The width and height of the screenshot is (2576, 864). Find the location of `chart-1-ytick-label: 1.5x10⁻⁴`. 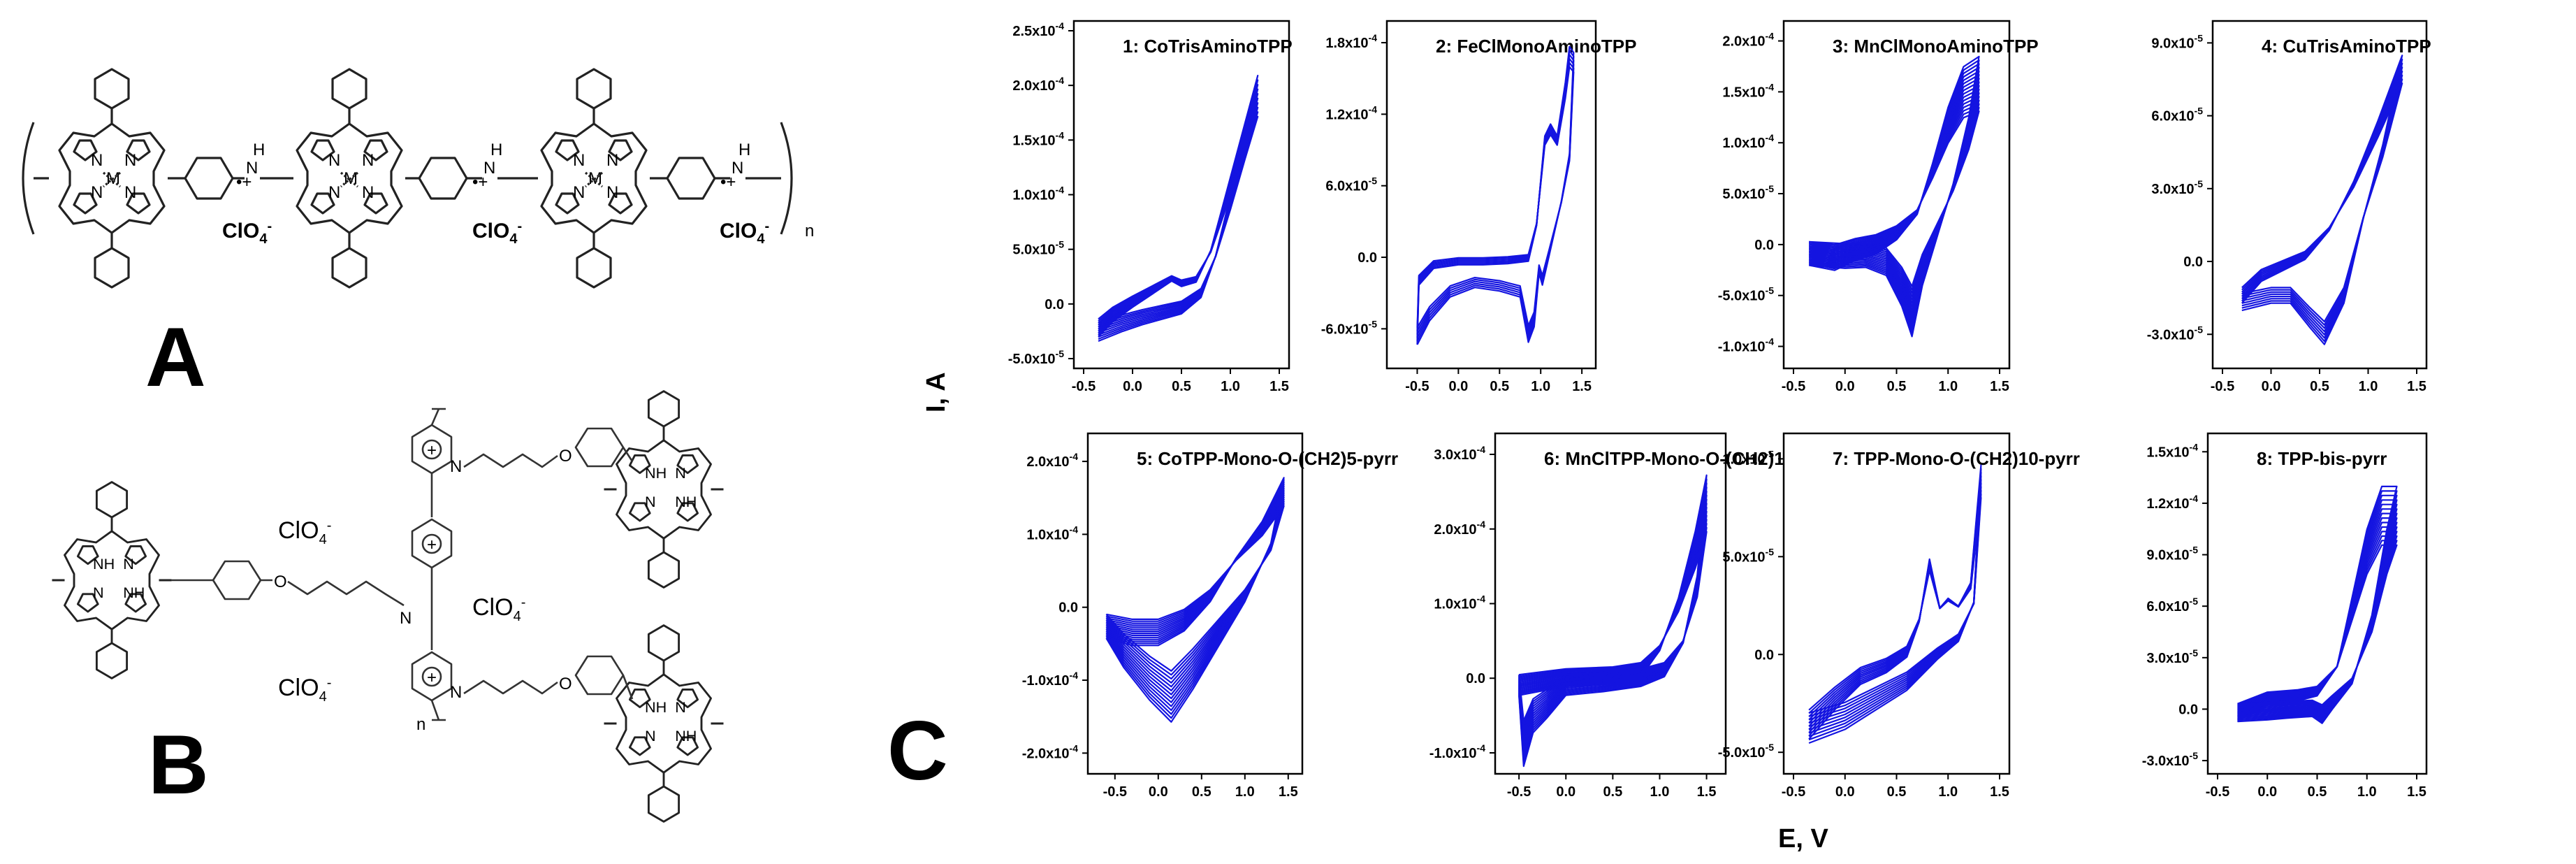

chart-1-ytick-label: 1.5x10⁻⁴ is located at coordinates (1038, 138).